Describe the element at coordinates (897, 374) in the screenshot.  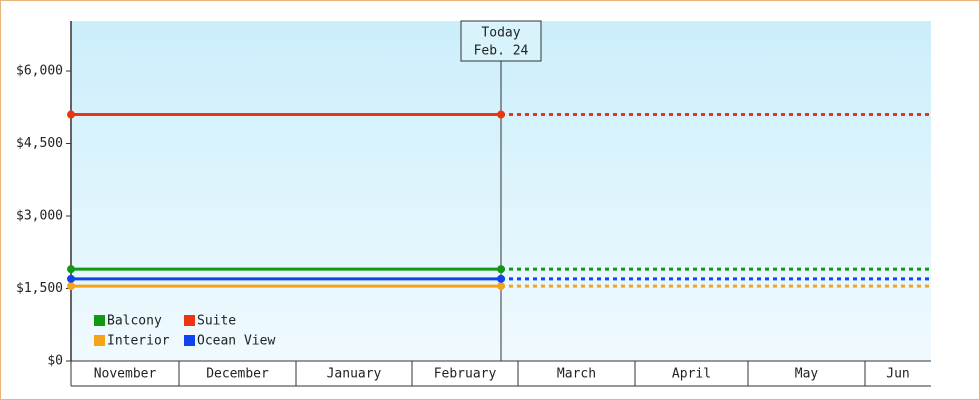
I see `x-tick-label: Jun` at that location.